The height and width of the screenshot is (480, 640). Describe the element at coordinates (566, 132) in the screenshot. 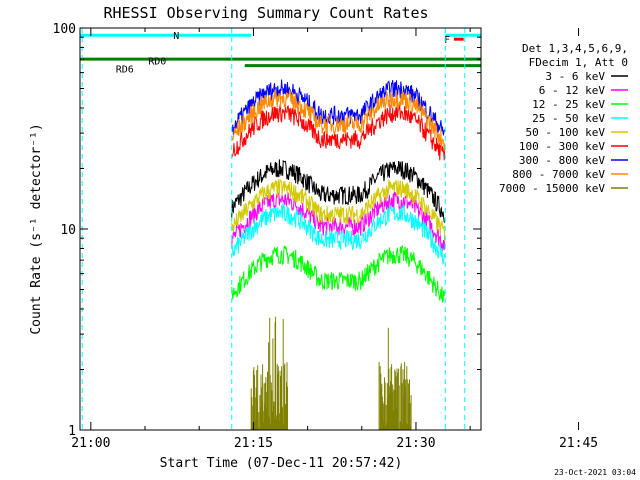

I see `legend-entry-label: 50 - 100 keV` at that location.